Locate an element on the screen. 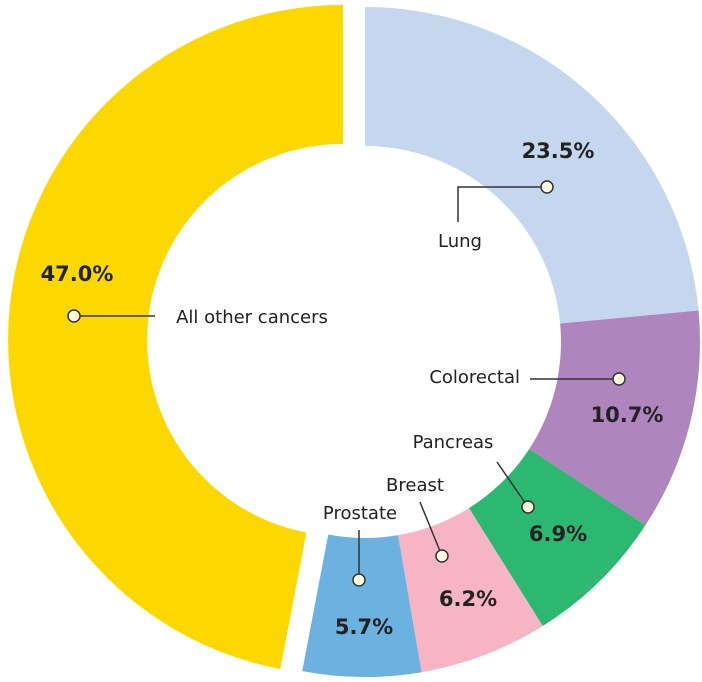 This screenshot has height=682, width=702. category-label: Colorectal is located at coordinates (474, 377).